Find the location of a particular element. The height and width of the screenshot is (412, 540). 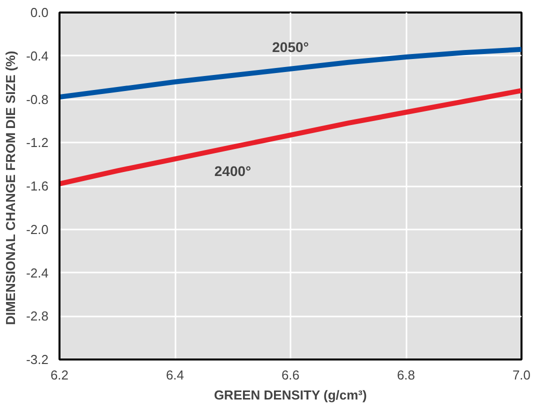

y-axis-title: DIMENSIONAL CHANGE FROM DIE SIZE (%) is located at coordinates (10, 188).